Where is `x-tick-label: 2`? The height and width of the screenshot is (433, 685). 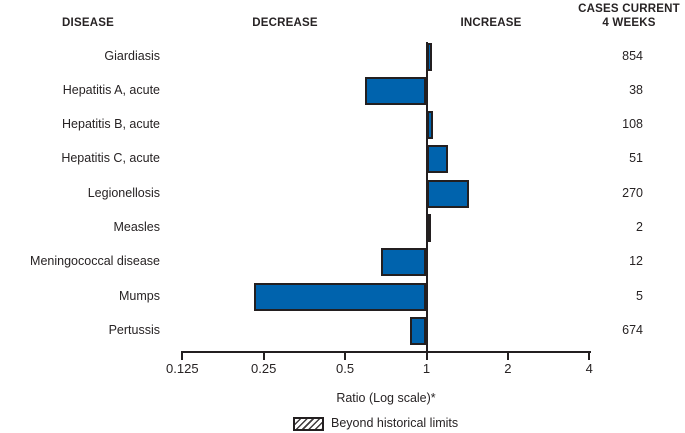
x-tick-label: 2 is located at coordinates (508, 368).